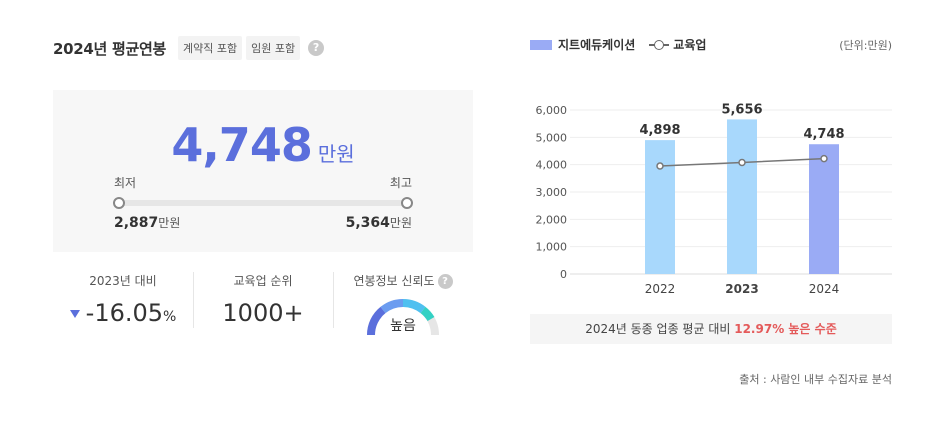  I want to click on reliability-value: 높음, so click(403, 326).